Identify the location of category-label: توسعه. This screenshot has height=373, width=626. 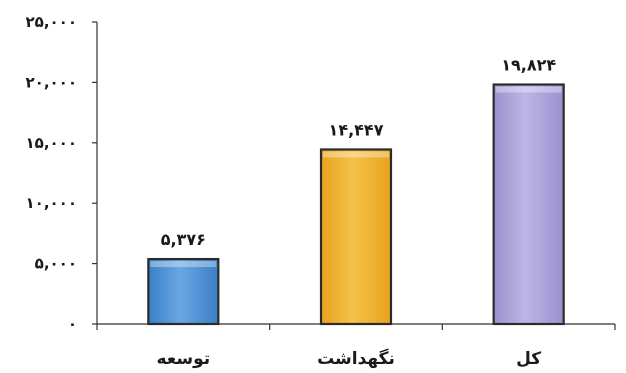
(183, 359).